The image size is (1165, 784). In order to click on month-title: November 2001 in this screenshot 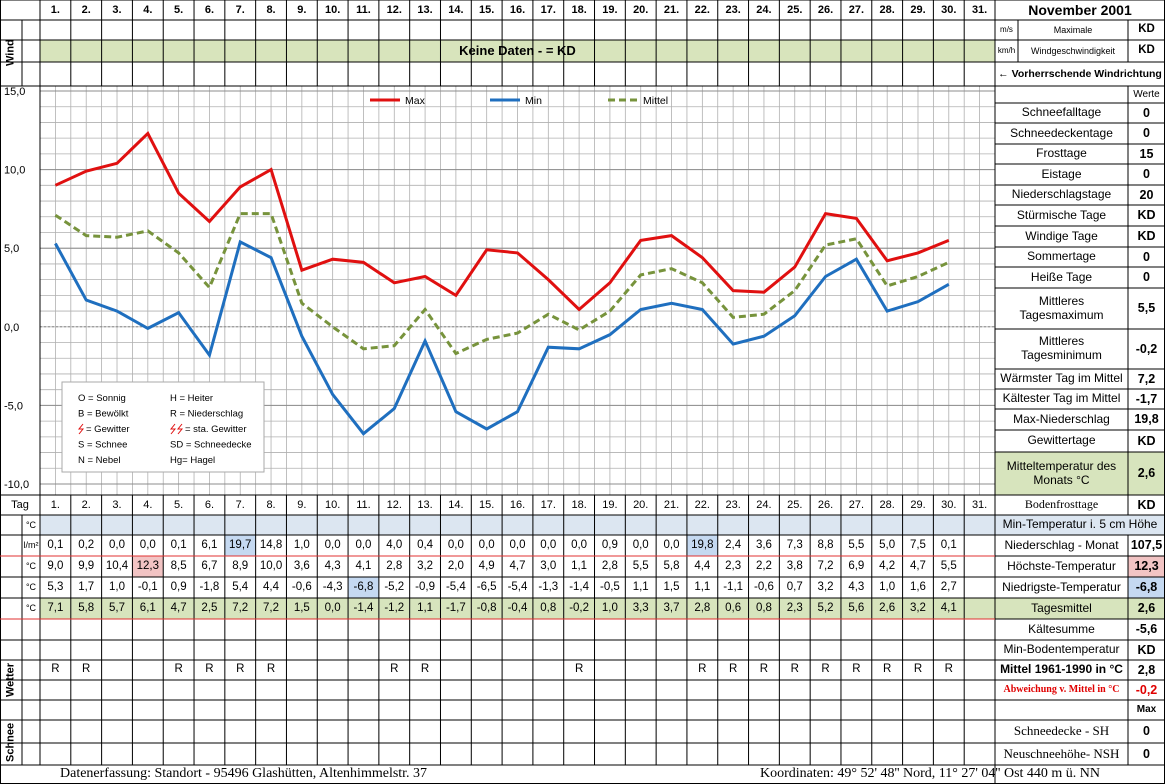, I will do `click(1080, 9)`.